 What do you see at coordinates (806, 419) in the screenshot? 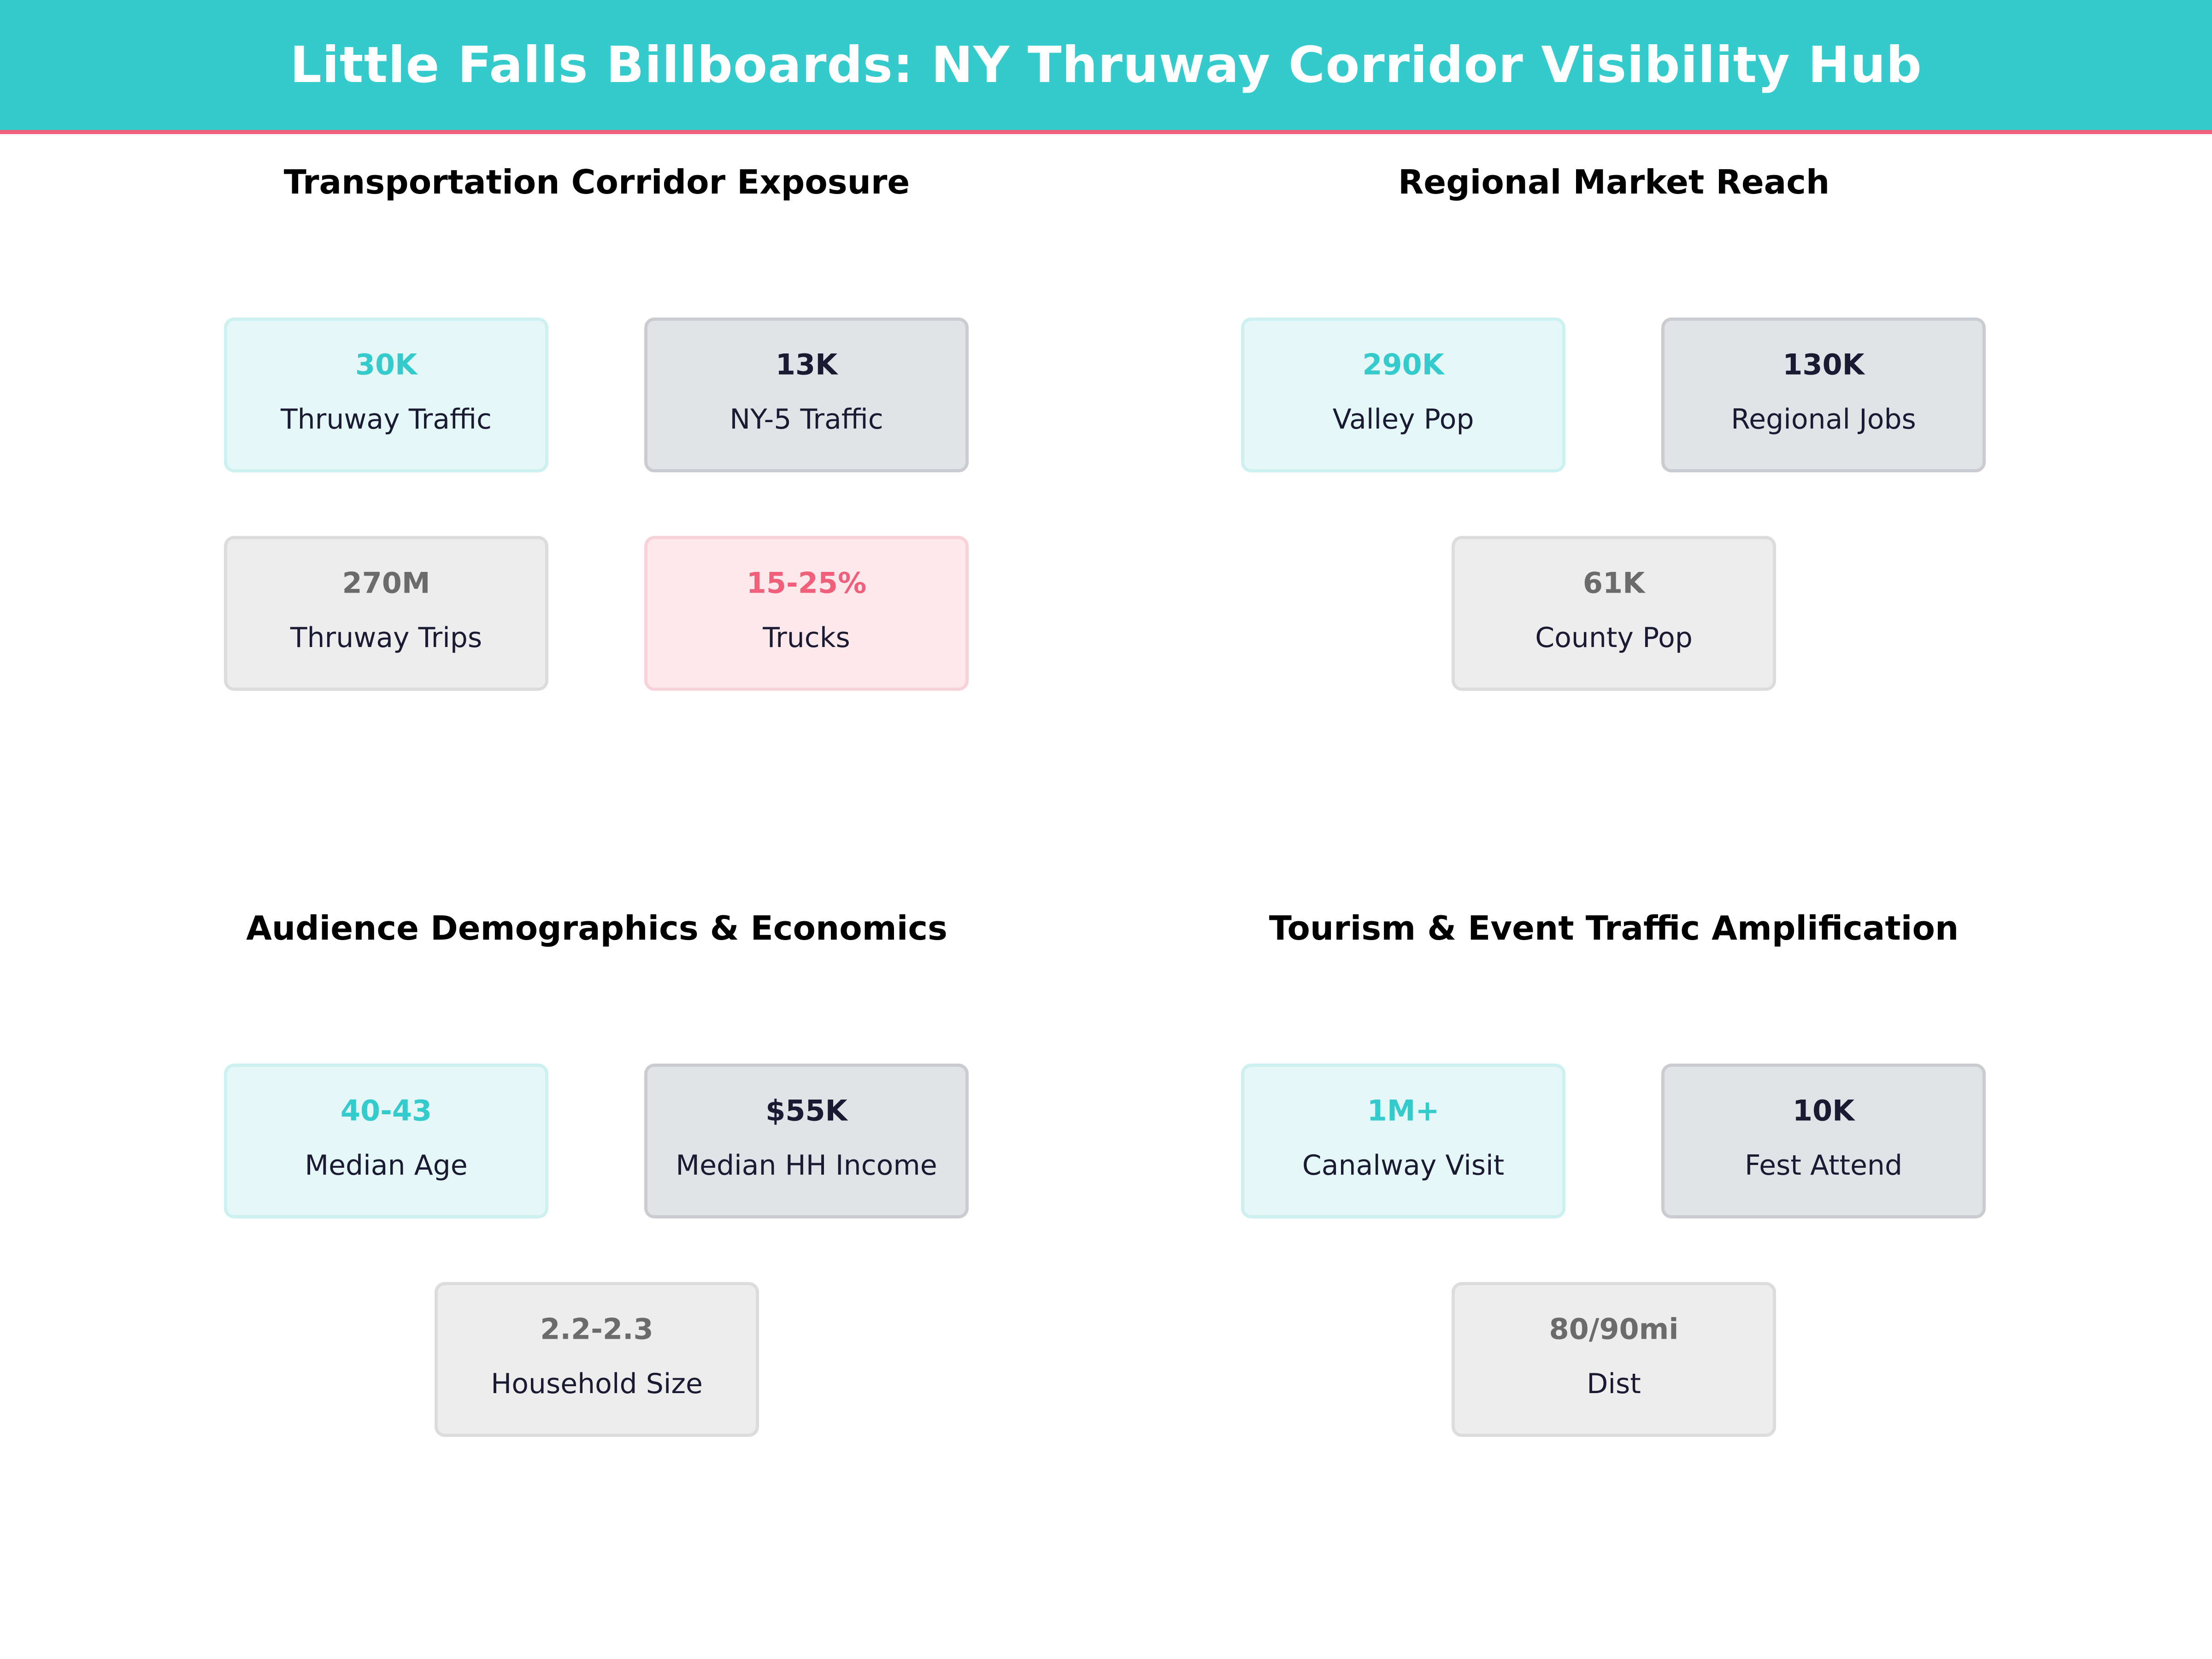
I see `metric-label: NY-5 Traffic` at bounding box center [806, 419].